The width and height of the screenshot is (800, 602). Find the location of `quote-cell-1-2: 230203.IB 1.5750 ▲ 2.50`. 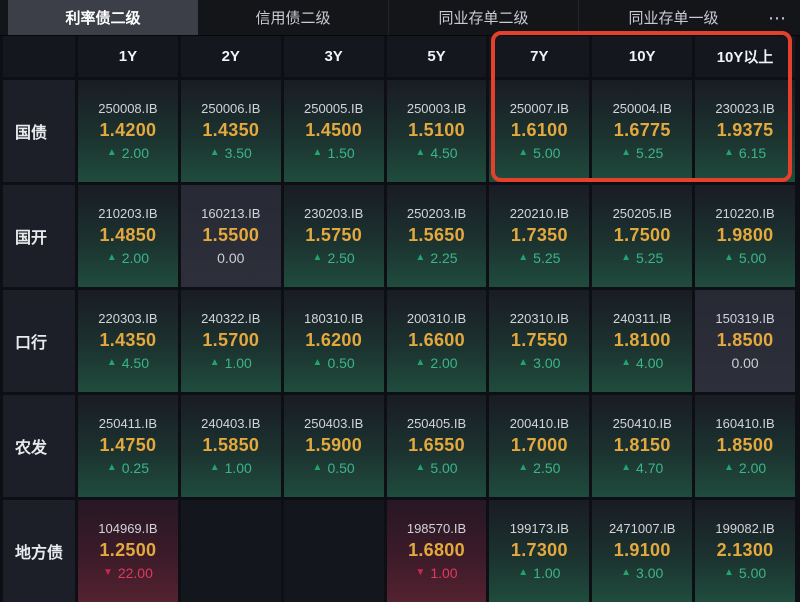

quote-cell-1-2: 230203.IB 1.5750 ▲ 2.50 is located at coordinates (333, 236).